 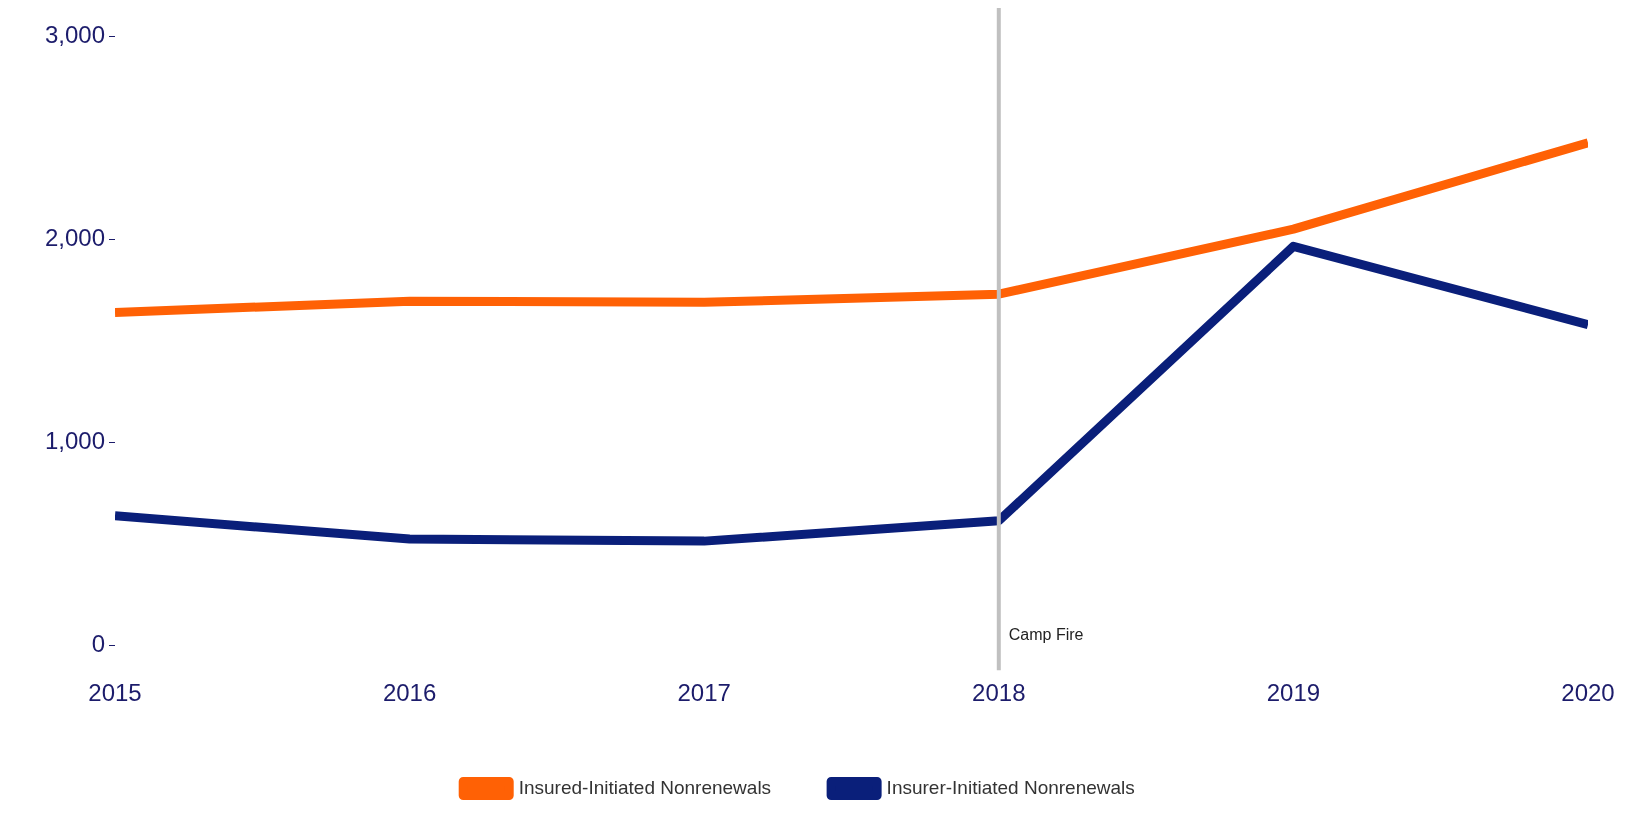 What do you see at coordinates (409, 693) in the screenshot?
I see `x-tick-label: 2016` at bounding box center [409, 693].